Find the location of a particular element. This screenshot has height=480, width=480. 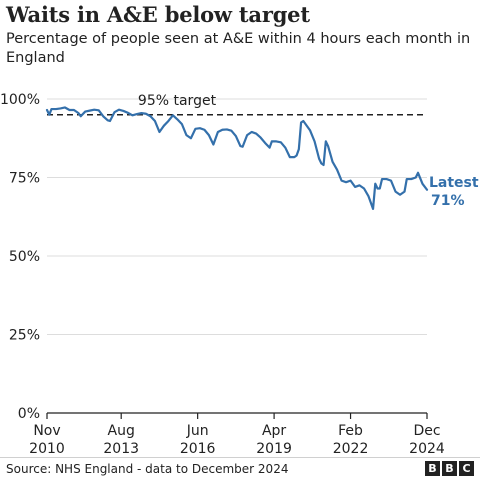

x-tick-label-year: 2024 is located at coordinates (427, 449).